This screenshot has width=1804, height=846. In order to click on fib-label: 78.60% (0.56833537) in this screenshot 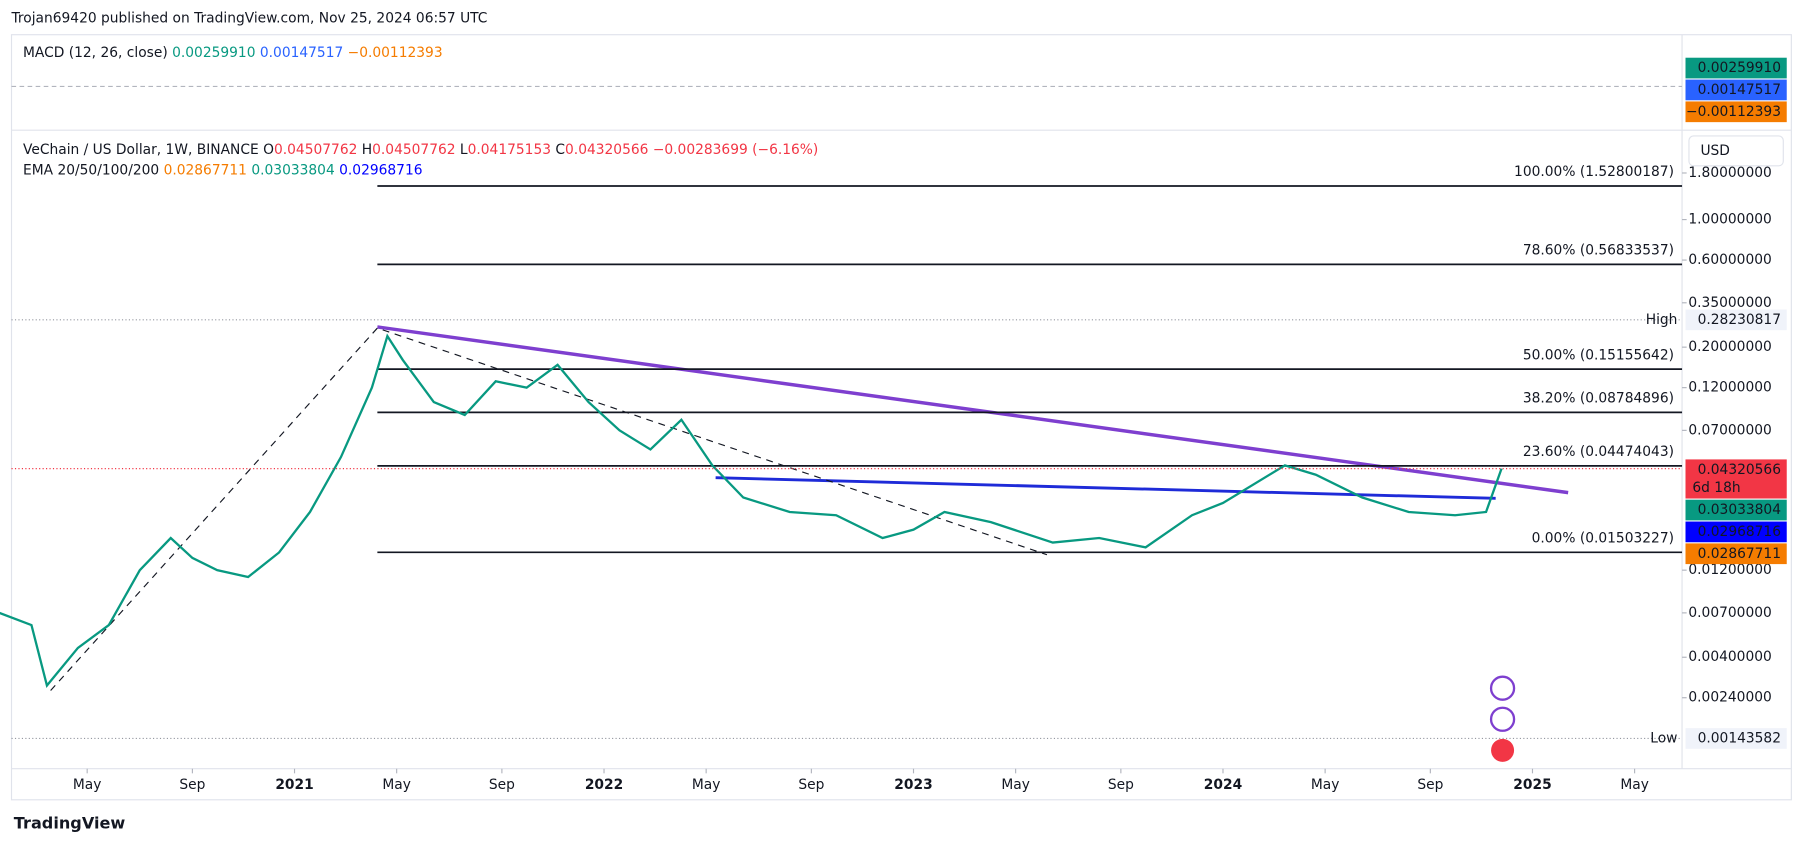, I will do `click(1598, 251)`.